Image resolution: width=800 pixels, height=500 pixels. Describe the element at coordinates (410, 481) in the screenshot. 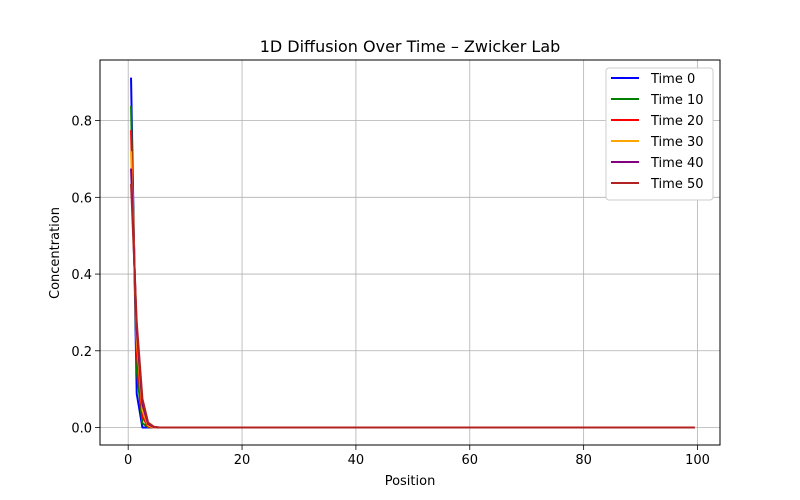

I see `x-axis-label: Position` at that location.